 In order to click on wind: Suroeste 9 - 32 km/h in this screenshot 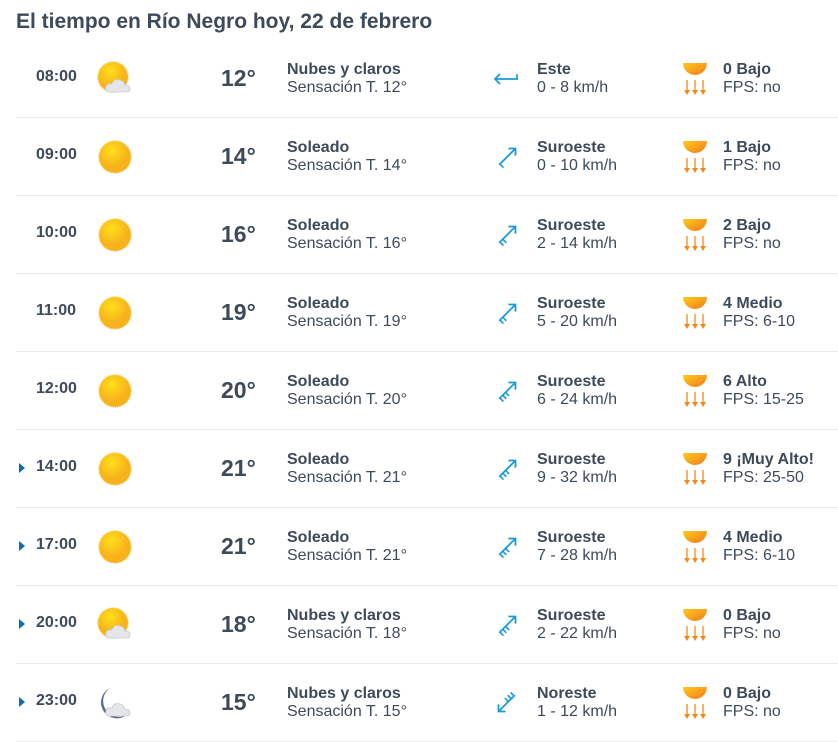, I will do `click(577, 469)`.